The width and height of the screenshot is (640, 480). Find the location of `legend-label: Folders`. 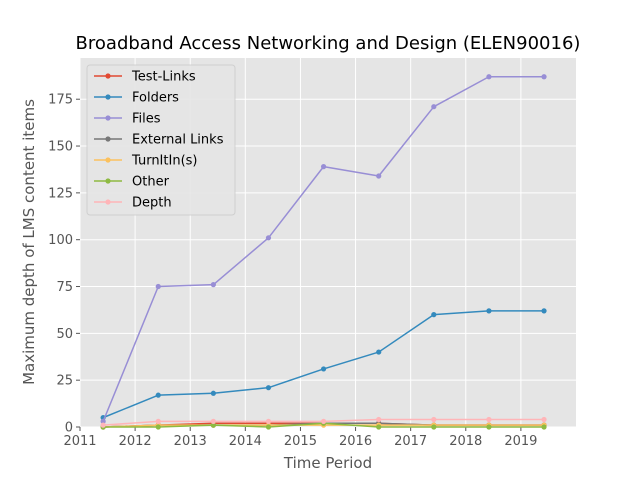

legend-label: Folders is located at coordinates (155, 98).